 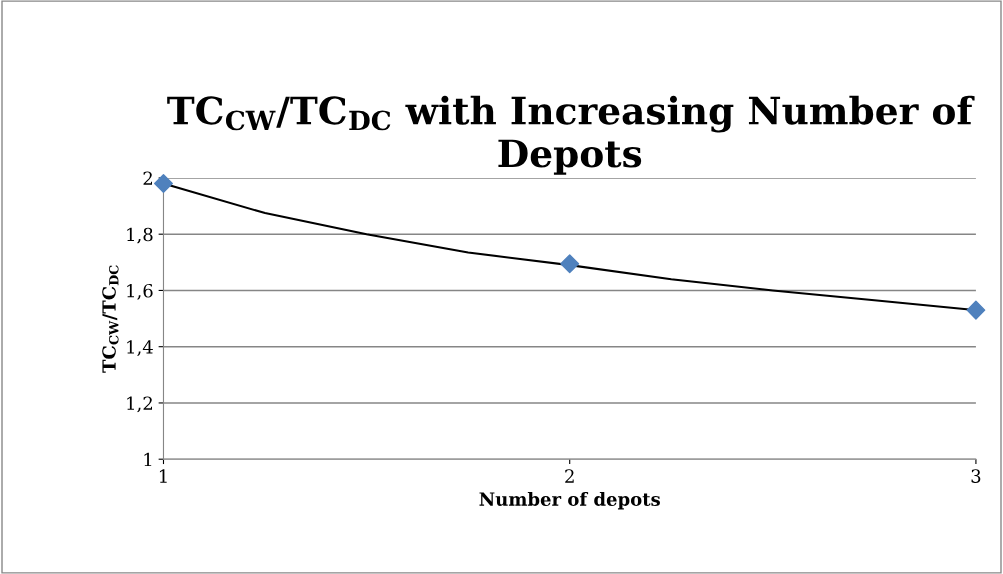 I want to click on y-tick-label: 2, so click(x=147, y=178).